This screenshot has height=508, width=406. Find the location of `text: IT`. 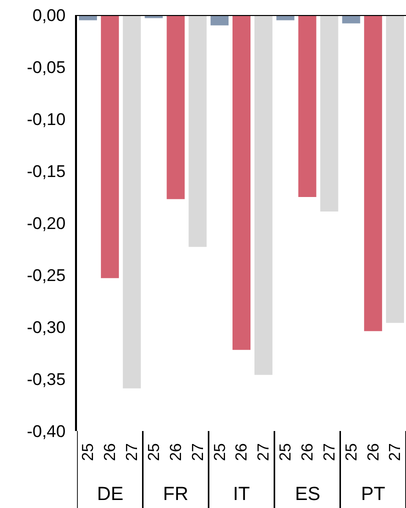

text: IT is located at coordinates (241, 494).